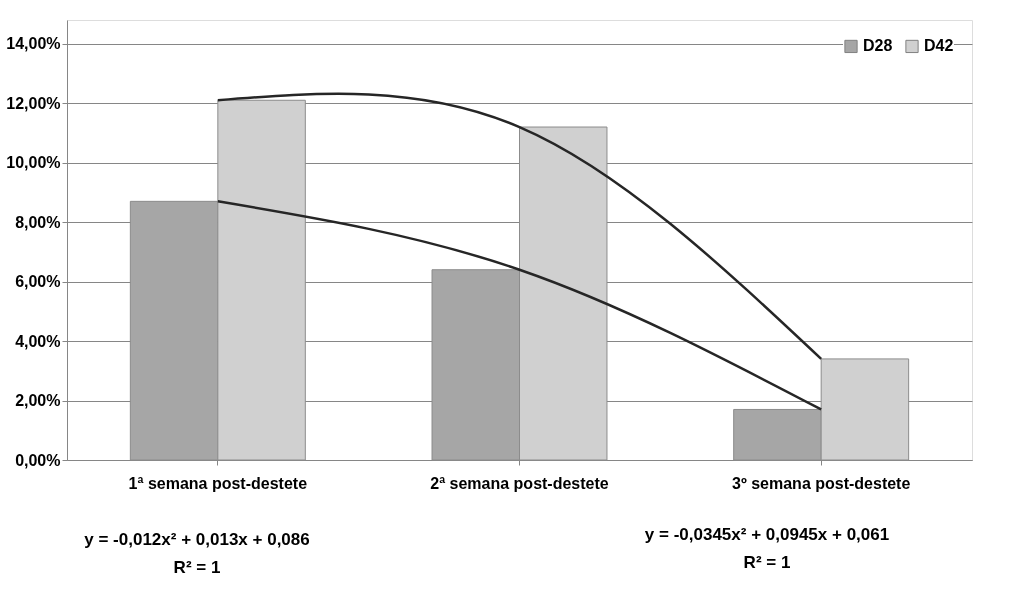  I want to click on y-tick-label: 12,00%, so click(33, 103).